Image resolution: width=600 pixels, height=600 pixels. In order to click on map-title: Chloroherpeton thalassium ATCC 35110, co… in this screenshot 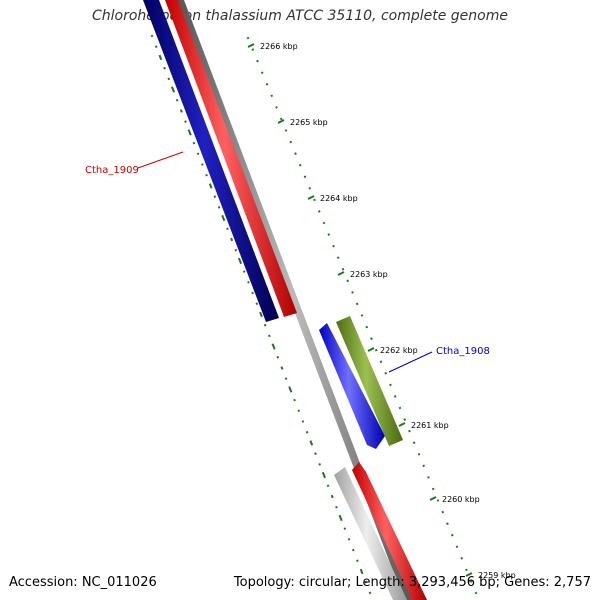, I will do `click(300, 16)`.